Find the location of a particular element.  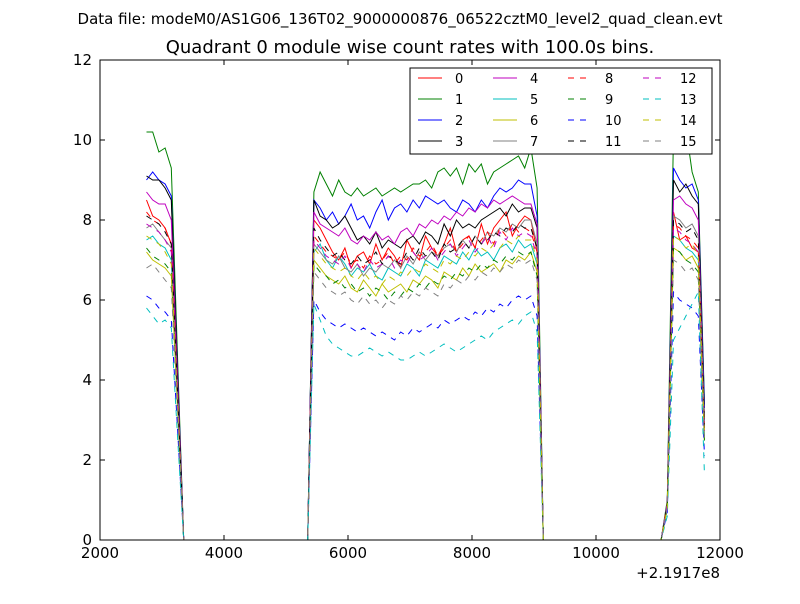

legend-label-1: 1 is located at coordinates (459, 100).